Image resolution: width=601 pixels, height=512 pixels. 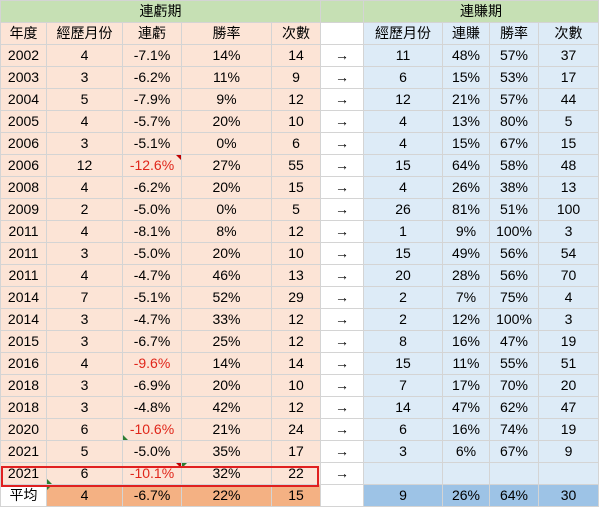 What do you see at coordinates (403, 231) in the screenshot?
I see `cell-win-months: 1` at bounding box center [403, 231].